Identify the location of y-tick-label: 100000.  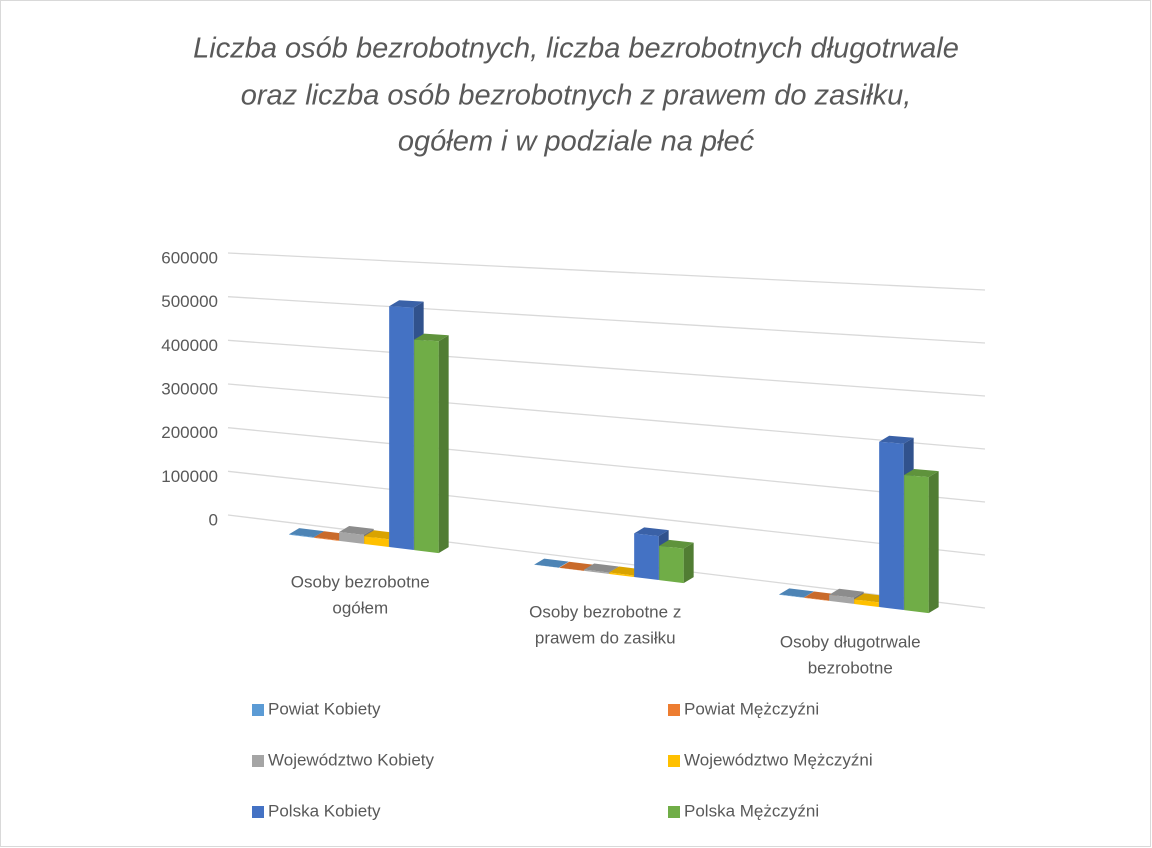
(189, 476).